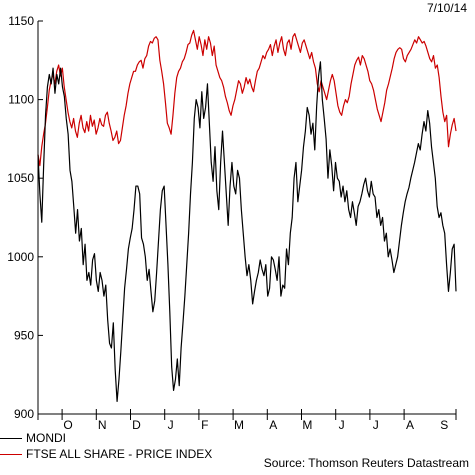  Describe the element at coordinates (444, 425) in the screenshot. I see `x-tick-label: S` at that location.